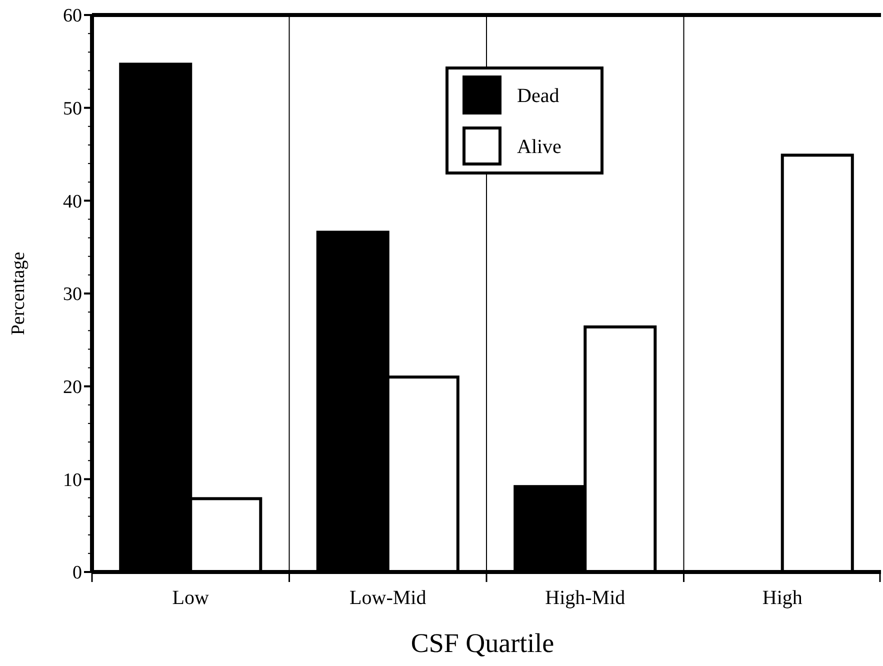  I want to click on y-tick-label: 30, so click(72, 295).